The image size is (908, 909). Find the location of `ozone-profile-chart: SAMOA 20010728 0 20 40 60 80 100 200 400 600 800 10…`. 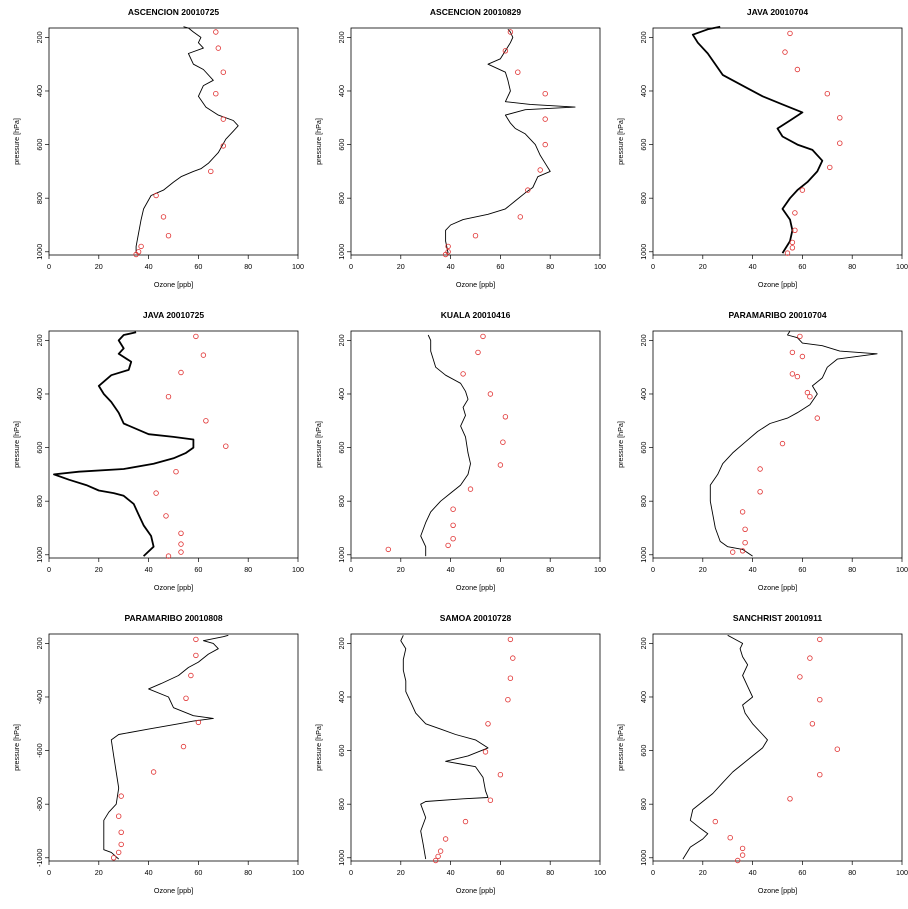

ozone-profile-chart: SAMOA 20010728 0 20 40 60 80 100 200 400 600 800 10… is located at coordinates (460, 754).